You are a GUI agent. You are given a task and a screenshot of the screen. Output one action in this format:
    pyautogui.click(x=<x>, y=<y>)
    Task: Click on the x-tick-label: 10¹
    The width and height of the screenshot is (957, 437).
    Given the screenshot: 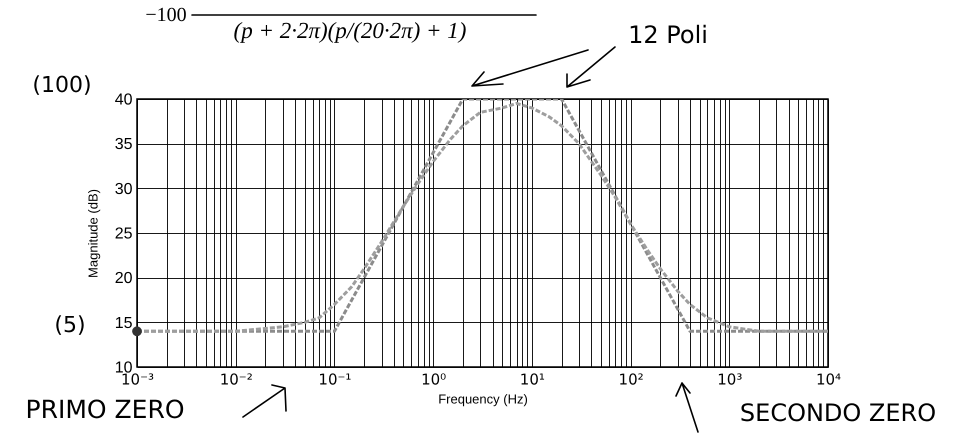 What is the action you would take?
    pyautogui.click(x=532, y=379)
    